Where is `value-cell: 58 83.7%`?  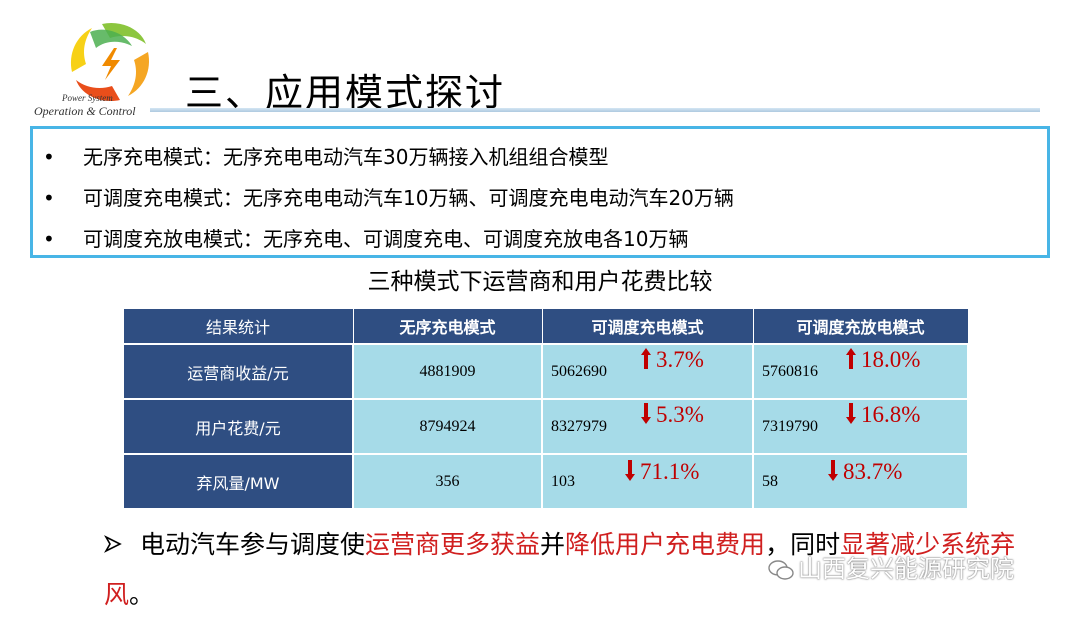 value-cell: 58 83.7% is located at coordinates (860, 481).